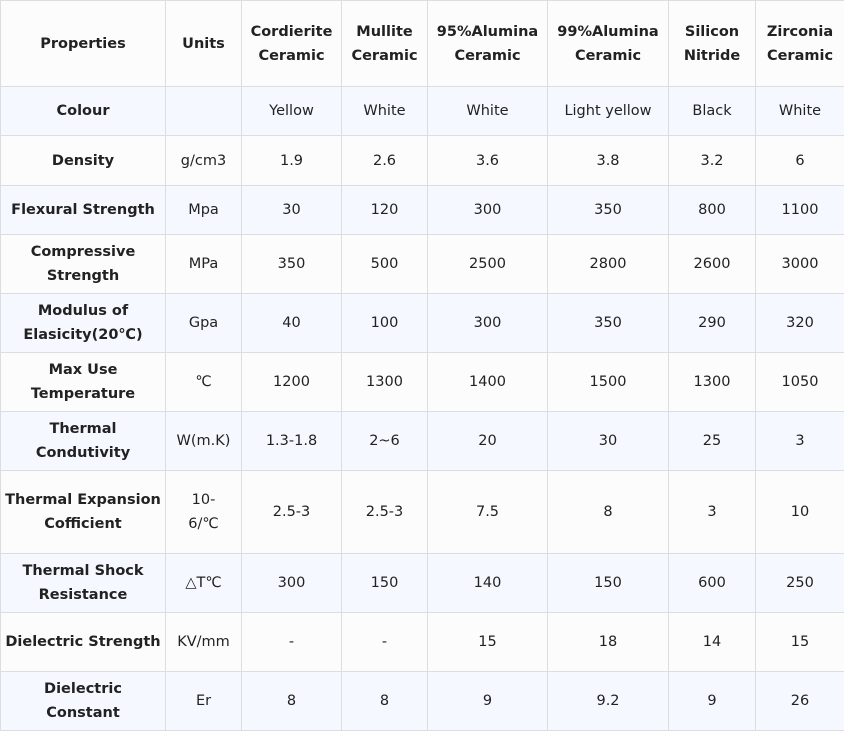 This screenshot has height=731, width=844. Describe the element at coordinates (83, 323) in the screenshot. I see `property-name: Modulus of Elasicity(20℃)` at that location.